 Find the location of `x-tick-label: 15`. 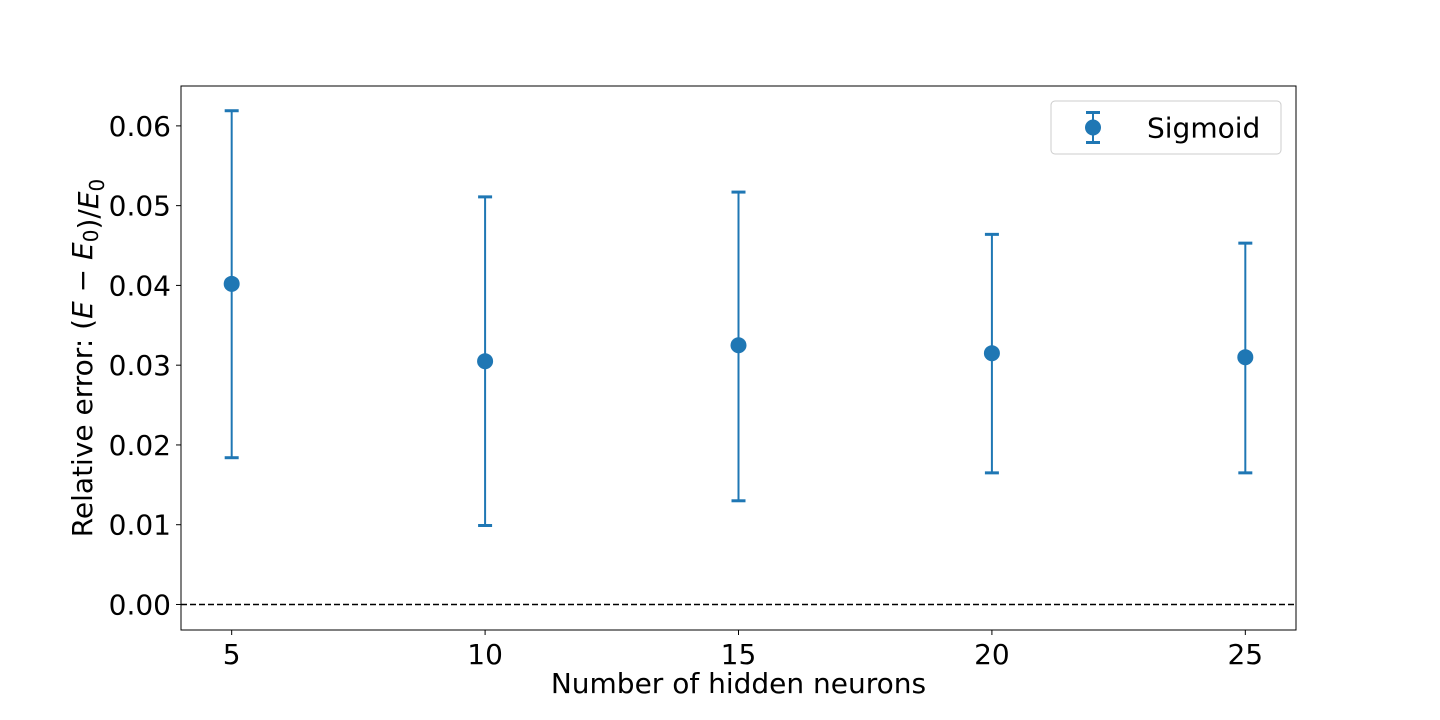

x-tick-label: 15 is located at coordinates (739, 654).